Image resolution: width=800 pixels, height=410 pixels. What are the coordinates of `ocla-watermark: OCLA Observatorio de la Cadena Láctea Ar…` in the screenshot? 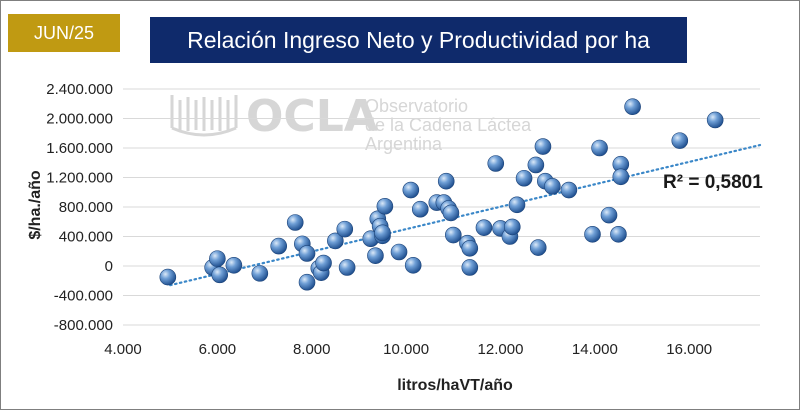 It's located at (351, 122).